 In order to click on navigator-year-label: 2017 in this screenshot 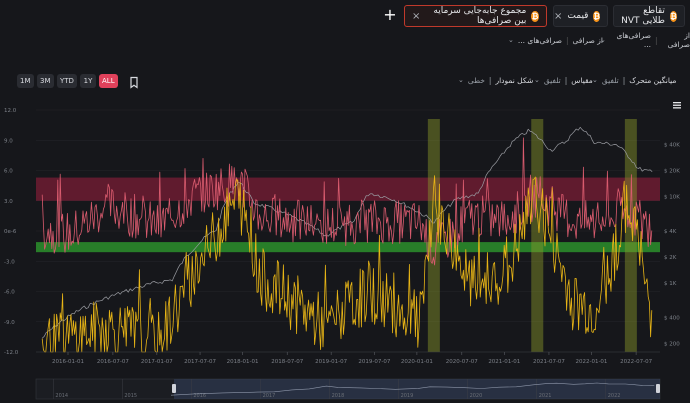, I will do `click(269, 396)`.